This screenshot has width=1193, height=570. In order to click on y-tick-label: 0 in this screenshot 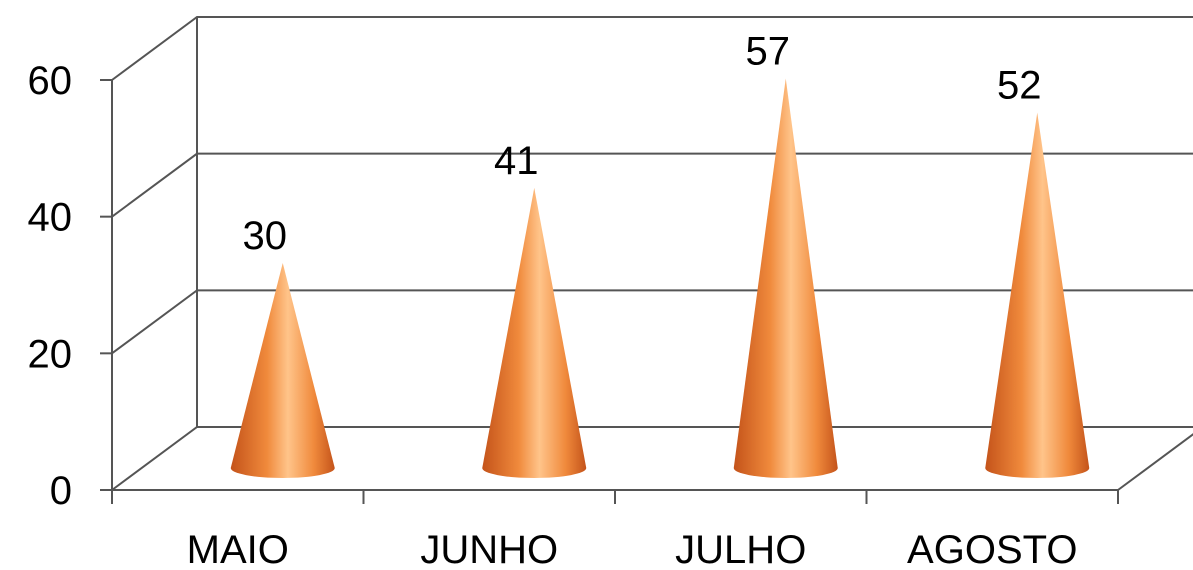, I will do `click(61, 491)`.